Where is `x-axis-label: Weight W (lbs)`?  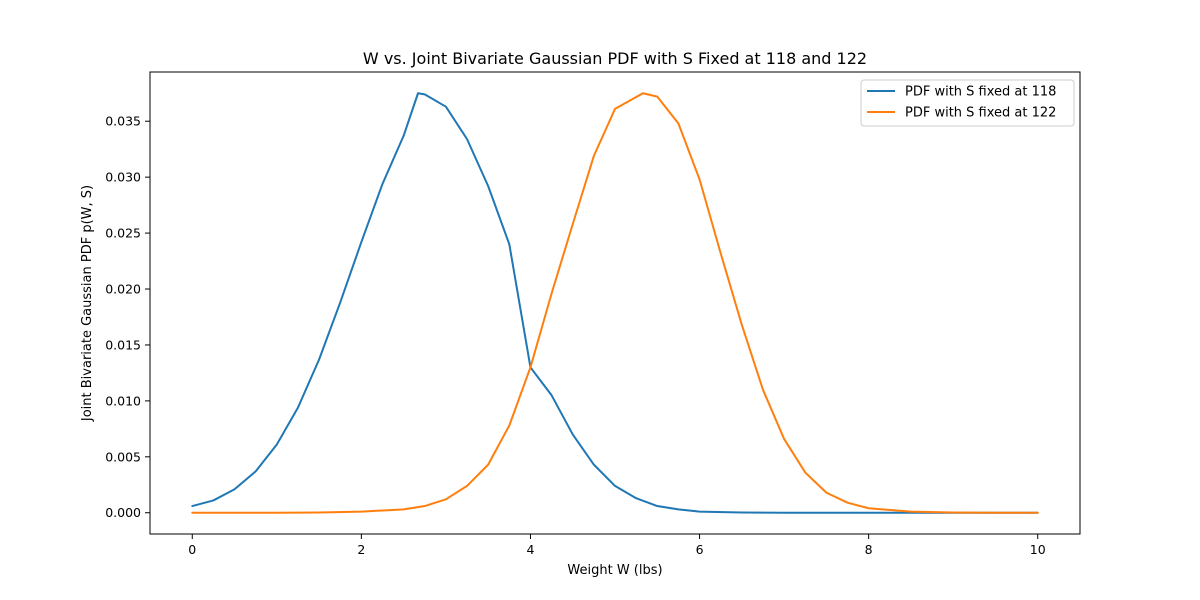
x-axis-label: Weight W (lbs) is located at coordinates (614, 570).